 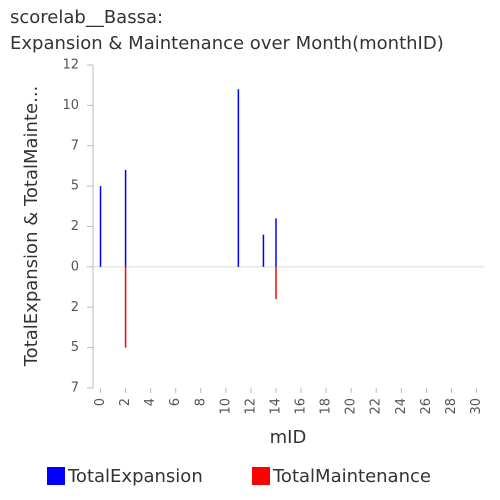 What do you see at coordinates (150, 402) in the screenshot?
I see `x-tick-label: 4` at bounding box center [150, 402].